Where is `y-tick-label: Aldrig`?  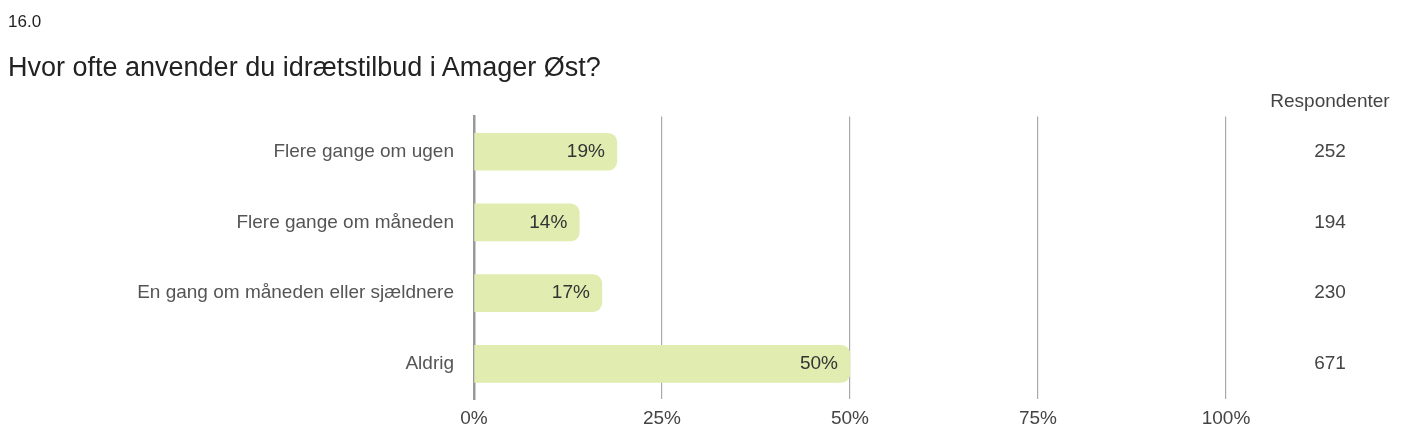
y-tick-label: Aldrig is located at coordinates (429, 363).